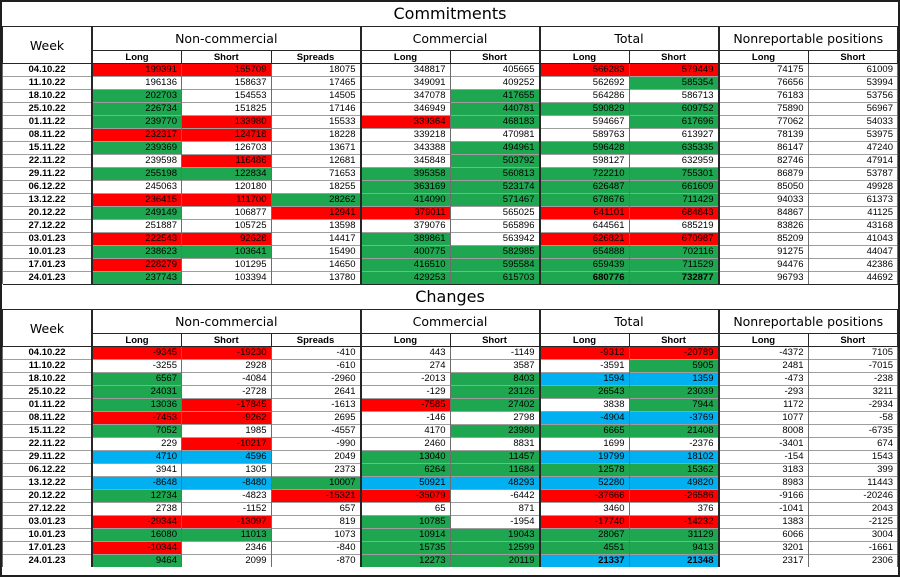 Image resolution: width=900 pixels, height=577 pixels. I want to click on value-cell: 585354, so click(673, 83).